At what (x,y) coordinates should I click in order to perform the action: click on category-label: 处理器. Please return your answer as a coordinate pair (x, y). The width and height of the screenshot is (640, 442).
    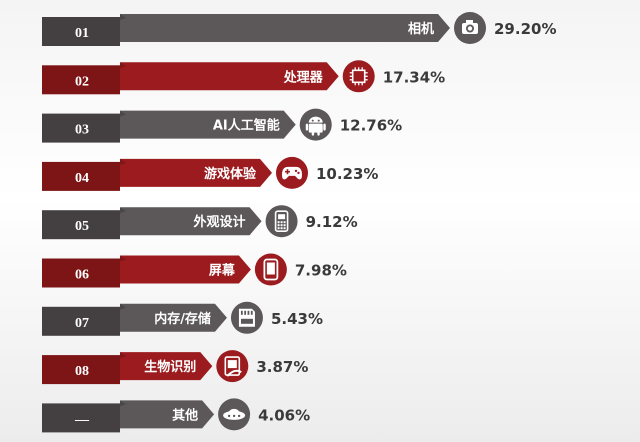
    Looking at the image, I should click on (303, 77).